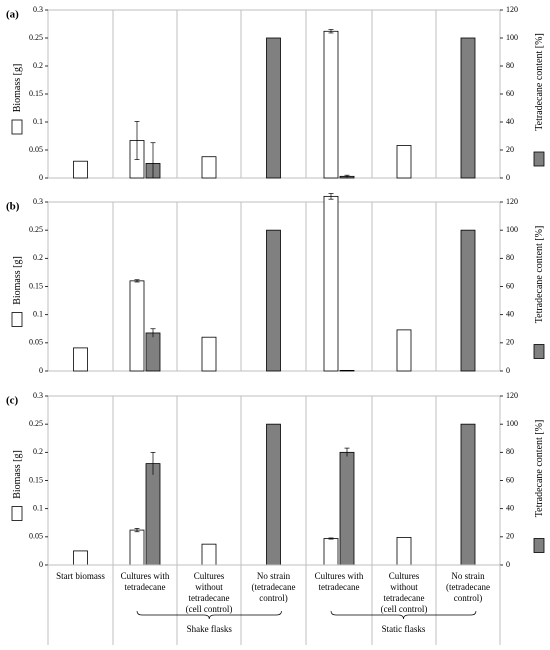 The height and width of the screenshot is (650, 550). Describe the element at coordinates (12, 15) in the screenshot. I see `panel-label: (a)` at that location.